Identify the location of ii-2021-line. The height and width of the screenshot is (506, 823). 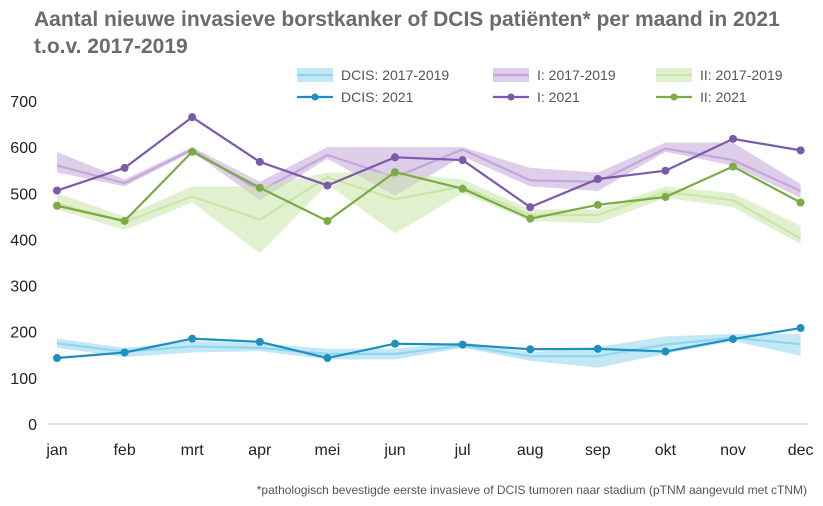
(429, 186).